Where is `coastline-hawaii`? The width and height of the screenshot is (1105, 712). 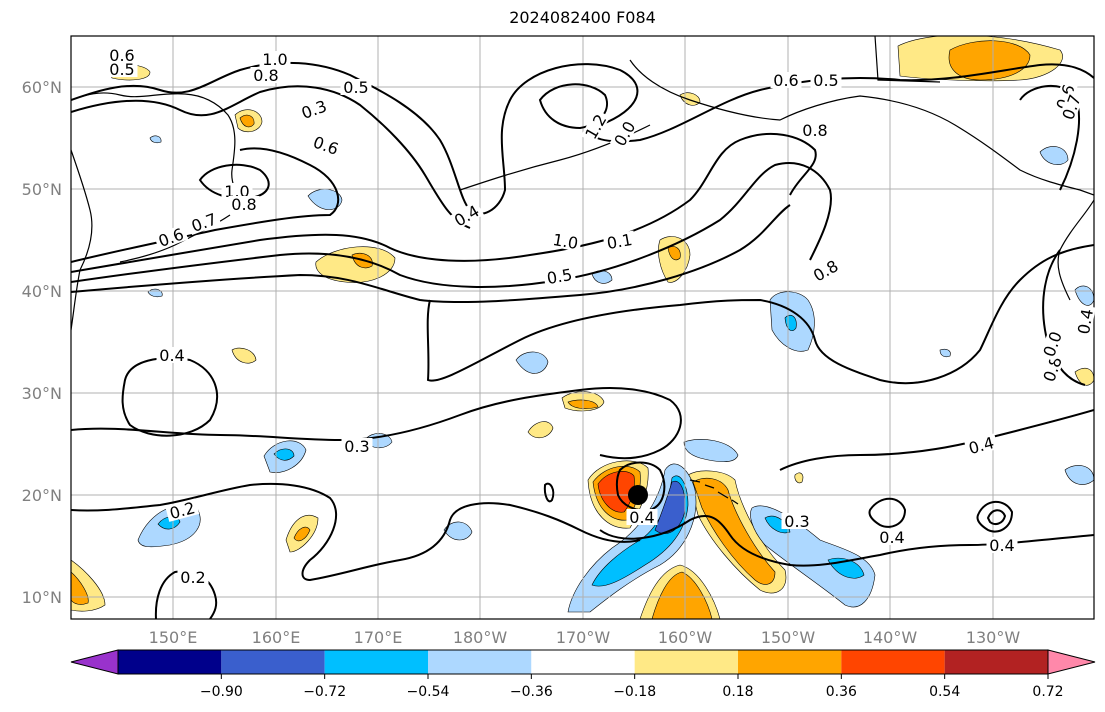 coastline-hawaii is located at coordinates (714, 492).